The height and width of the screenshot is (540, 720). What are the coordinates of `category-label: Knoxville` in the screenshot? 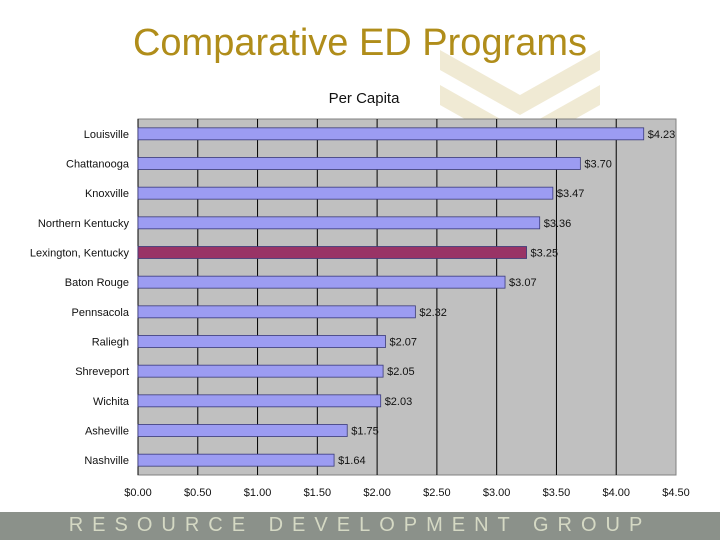 It's located at (107, 194).